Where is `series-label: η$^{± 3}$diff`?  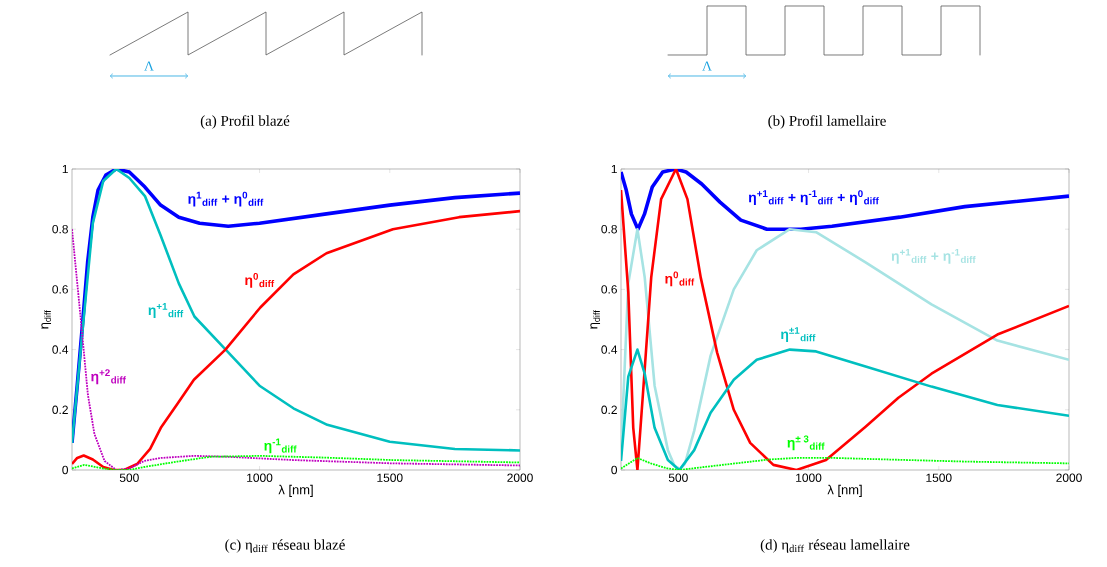 series-label: η$^{± 3}$diff is located at coordinates (806, 443).